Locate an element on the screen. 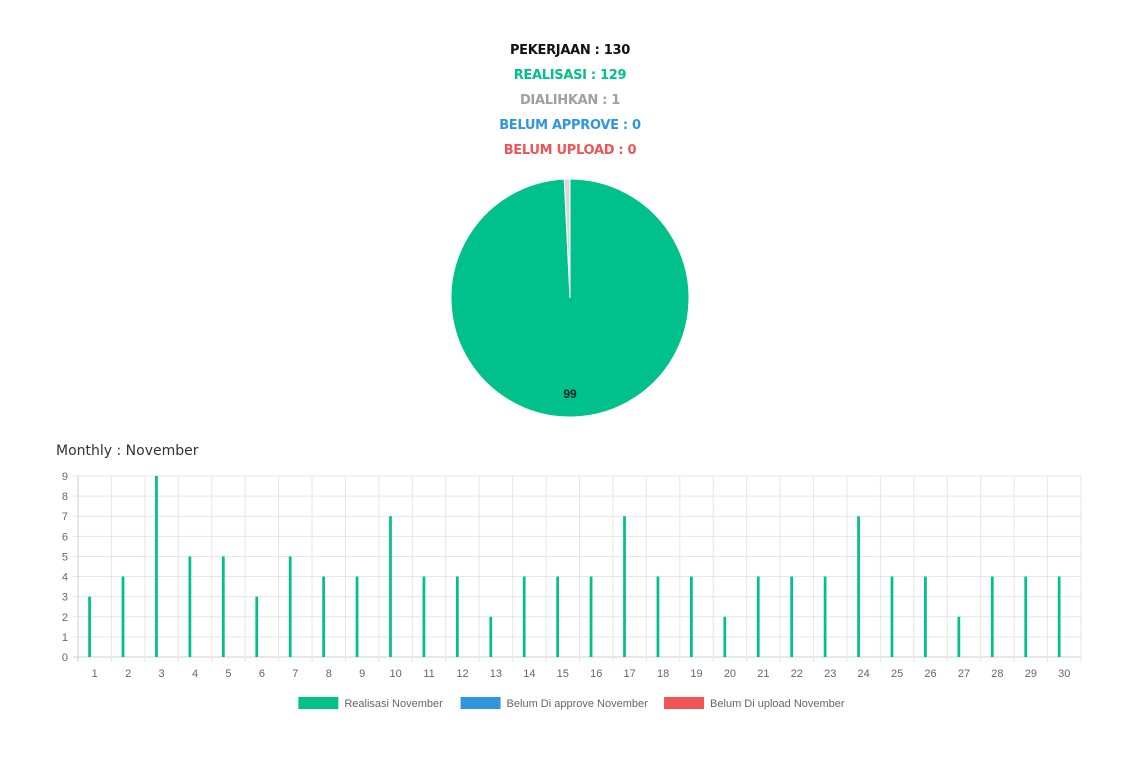 The width and height of the screenshot is (1140, 764). x-tick-label: 18 is located at coordinates (663, 674).